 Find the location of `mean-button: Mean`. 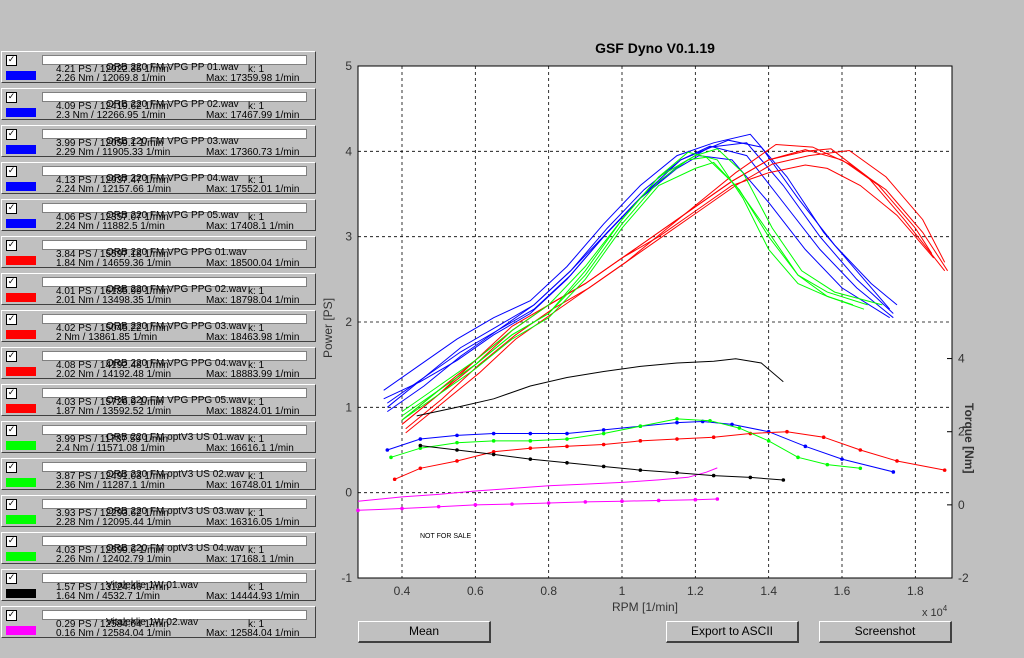

mean-button: Mean is located at coordinates (424, 632).